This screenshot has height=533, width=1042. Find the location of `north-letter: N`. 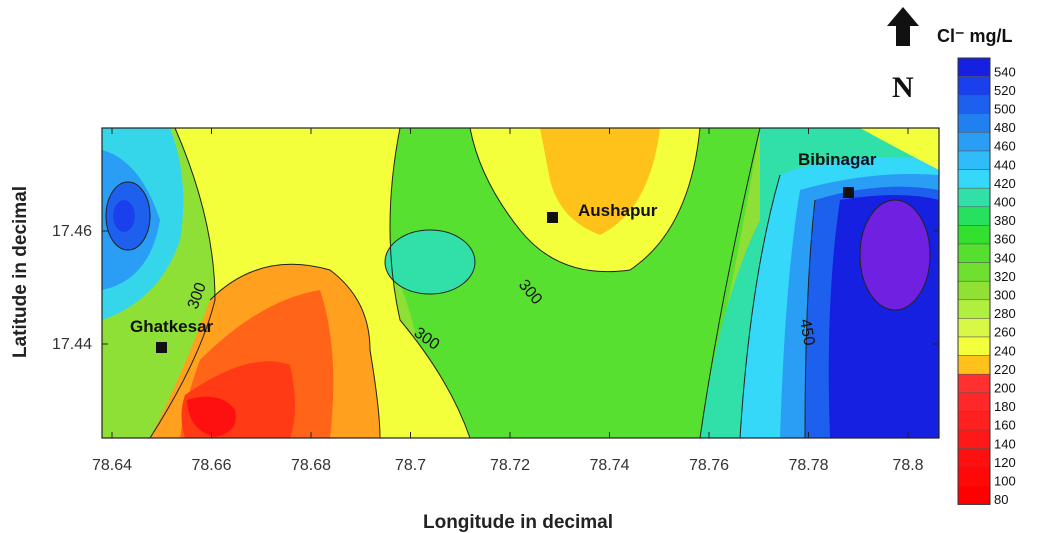

north-letter: N is located at coordinates (903, 87).